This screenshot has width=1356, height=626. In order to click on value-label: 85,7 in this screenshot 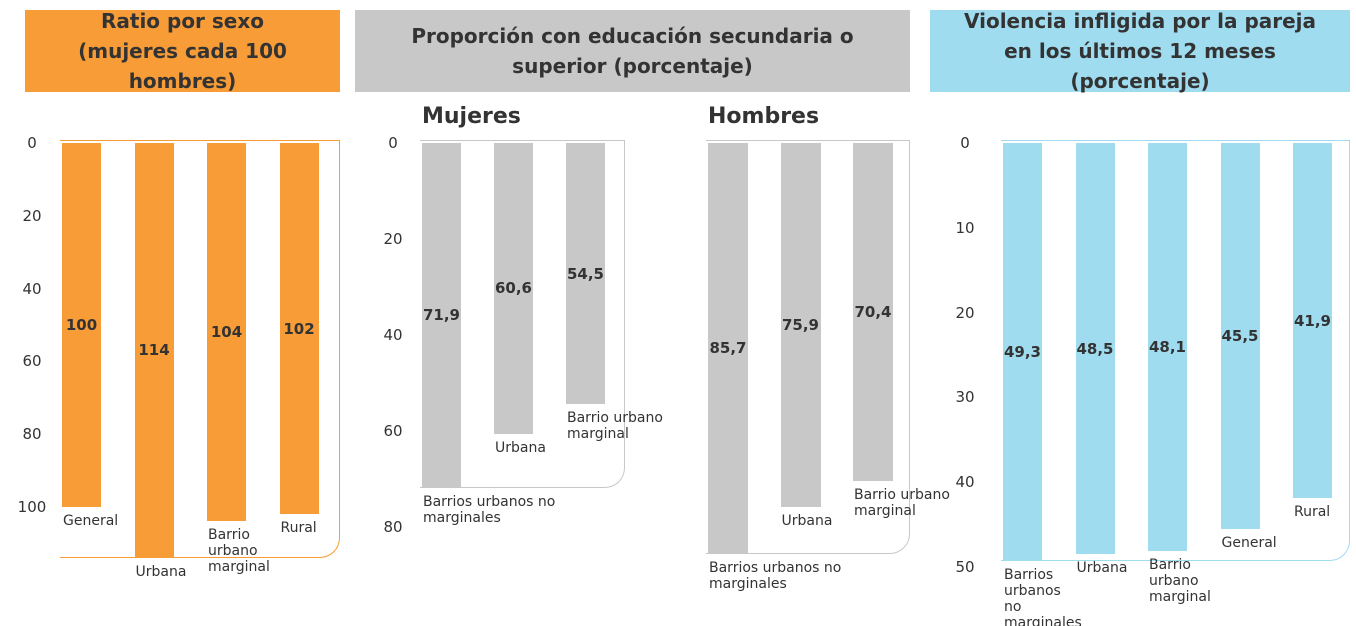, I will do `click(728, 348)`.